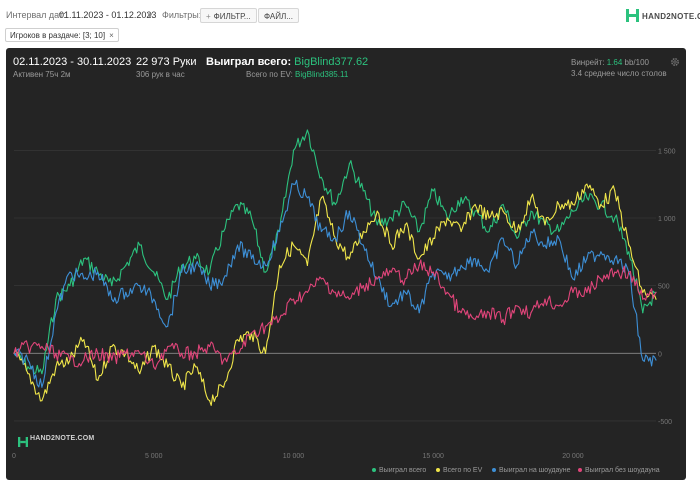 This screenshot has width=700, height=488. What do you see at coordinates (535, 470) in the screenshot?
I see `legend-label: Выиграл на шоудауне` at bounding box center [535, 470].